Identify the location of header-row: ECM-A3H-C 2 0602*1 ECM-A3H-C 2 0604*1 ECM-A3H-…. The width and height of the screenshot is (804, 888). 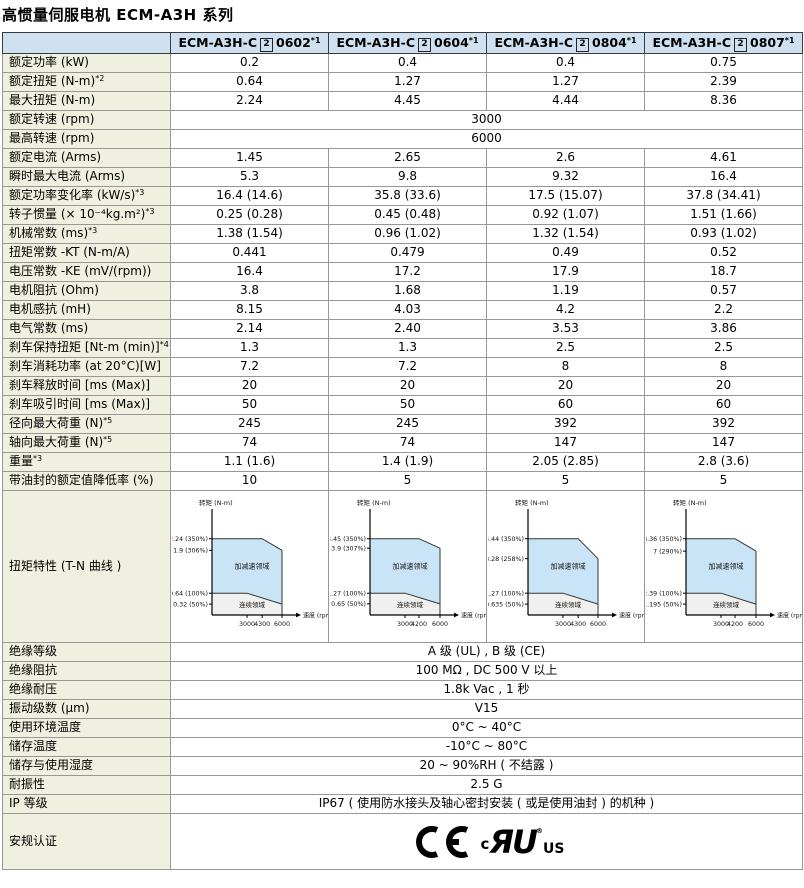
(402, 43).